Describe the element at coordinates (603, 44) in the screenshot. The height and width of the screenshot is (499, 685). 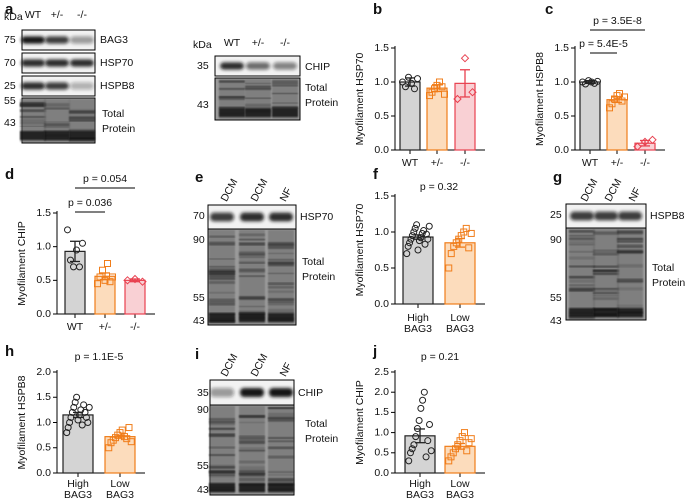
I see `p-value: p = 5.4E-5` at that location.